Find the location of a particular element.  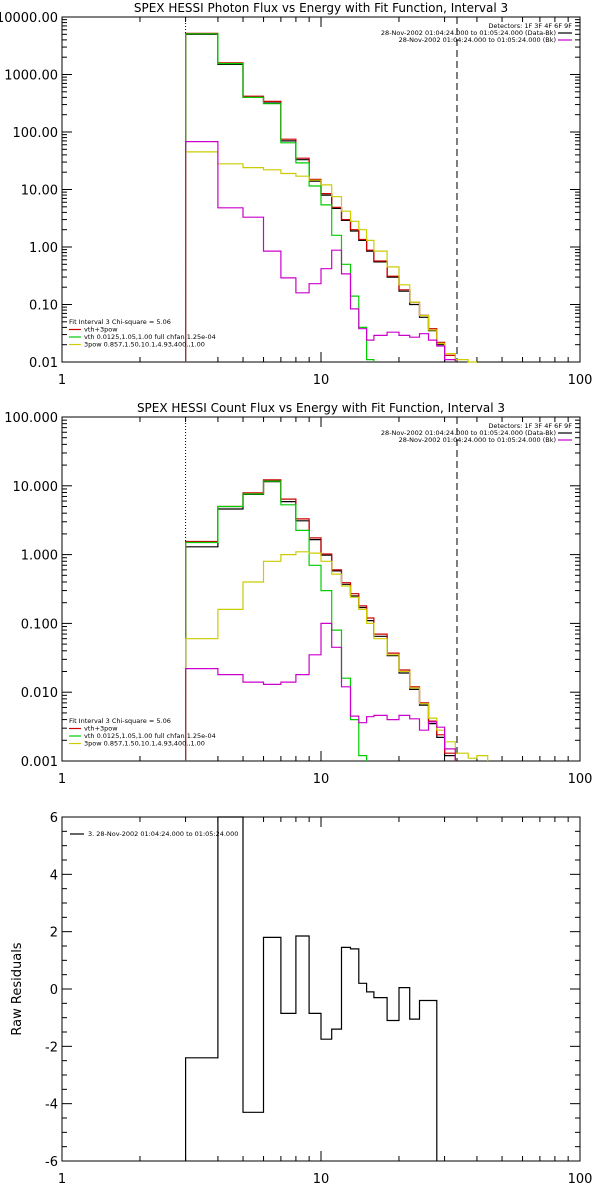

y-tick-label: 100.000 is located at coordinates (31, 418).